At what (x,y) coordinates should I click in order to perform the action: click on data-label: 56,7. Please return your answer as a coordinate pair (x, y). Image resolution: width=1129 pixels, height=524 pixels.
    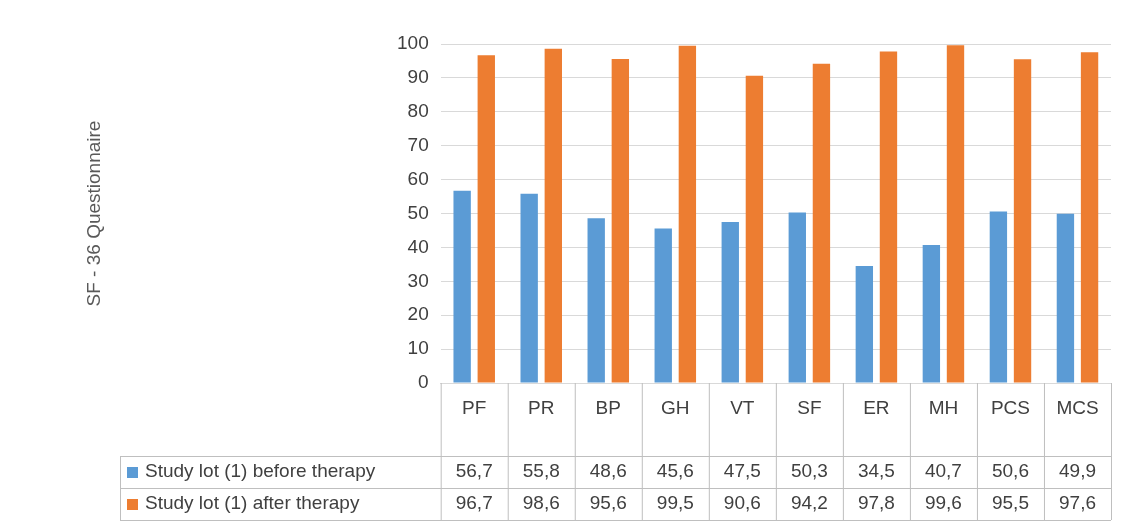
    Looking at the image, I should click on (474, 471).